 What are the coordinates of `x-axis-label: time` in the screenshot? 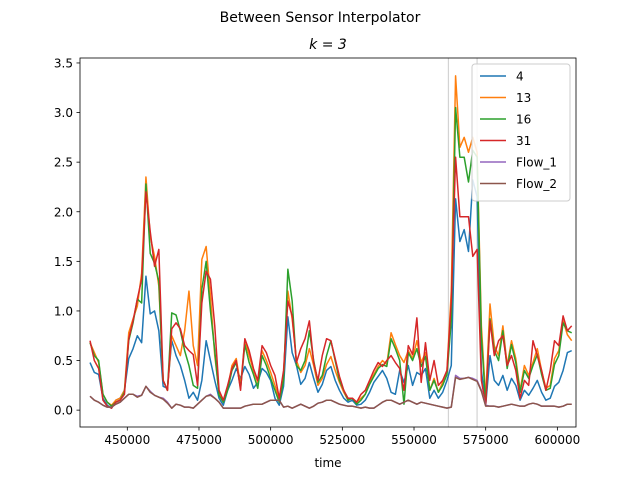 It's located at (327, 463).